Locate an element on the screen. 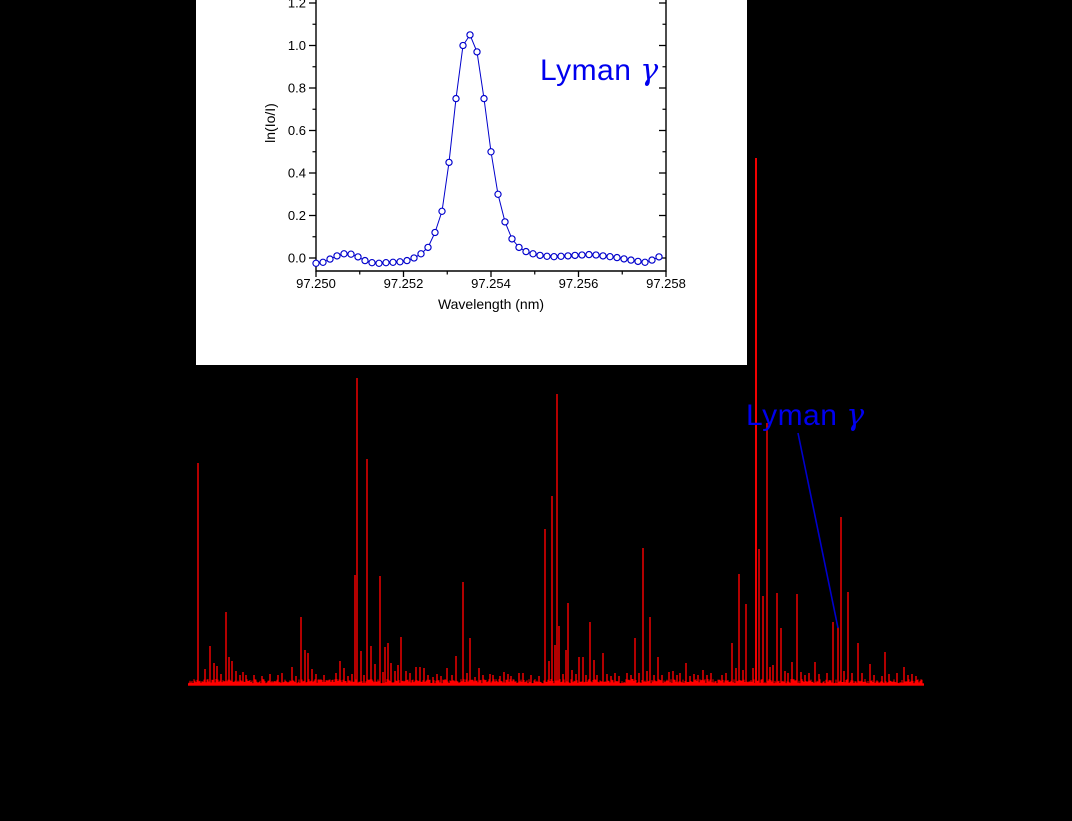  inset-curve-group is located at coordinates (487, 149).